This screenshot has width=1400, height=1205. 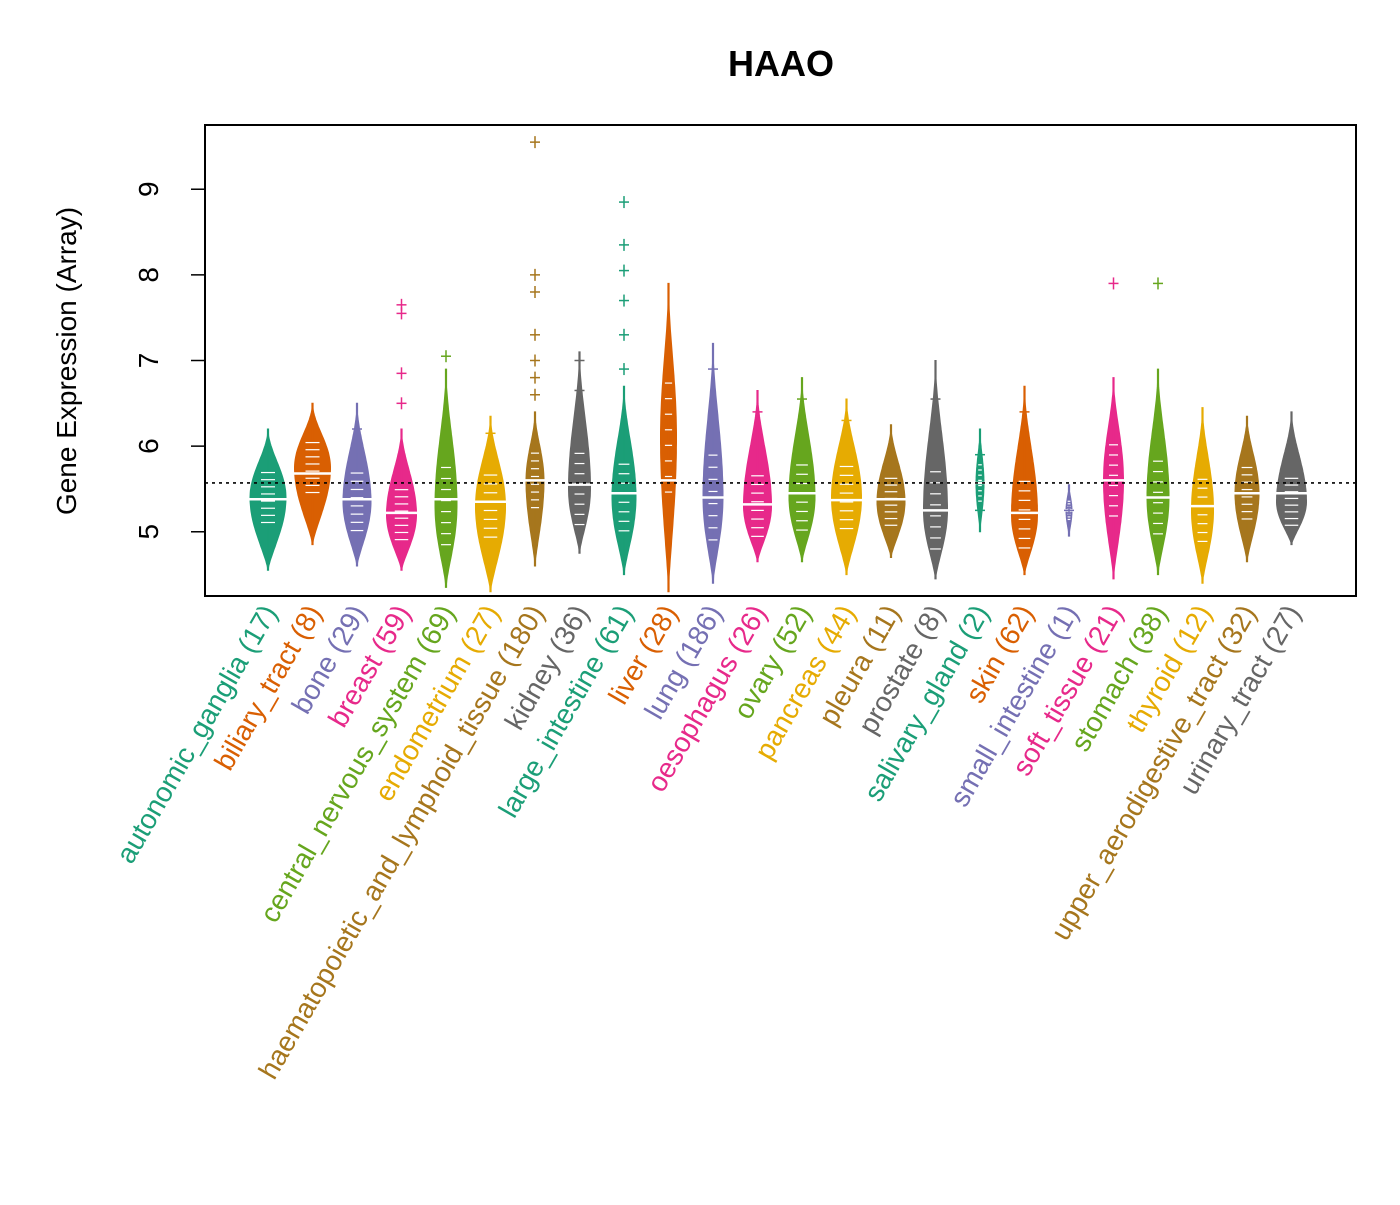 I want to click on violin-small_intestine, so click(x=1069, y=510).